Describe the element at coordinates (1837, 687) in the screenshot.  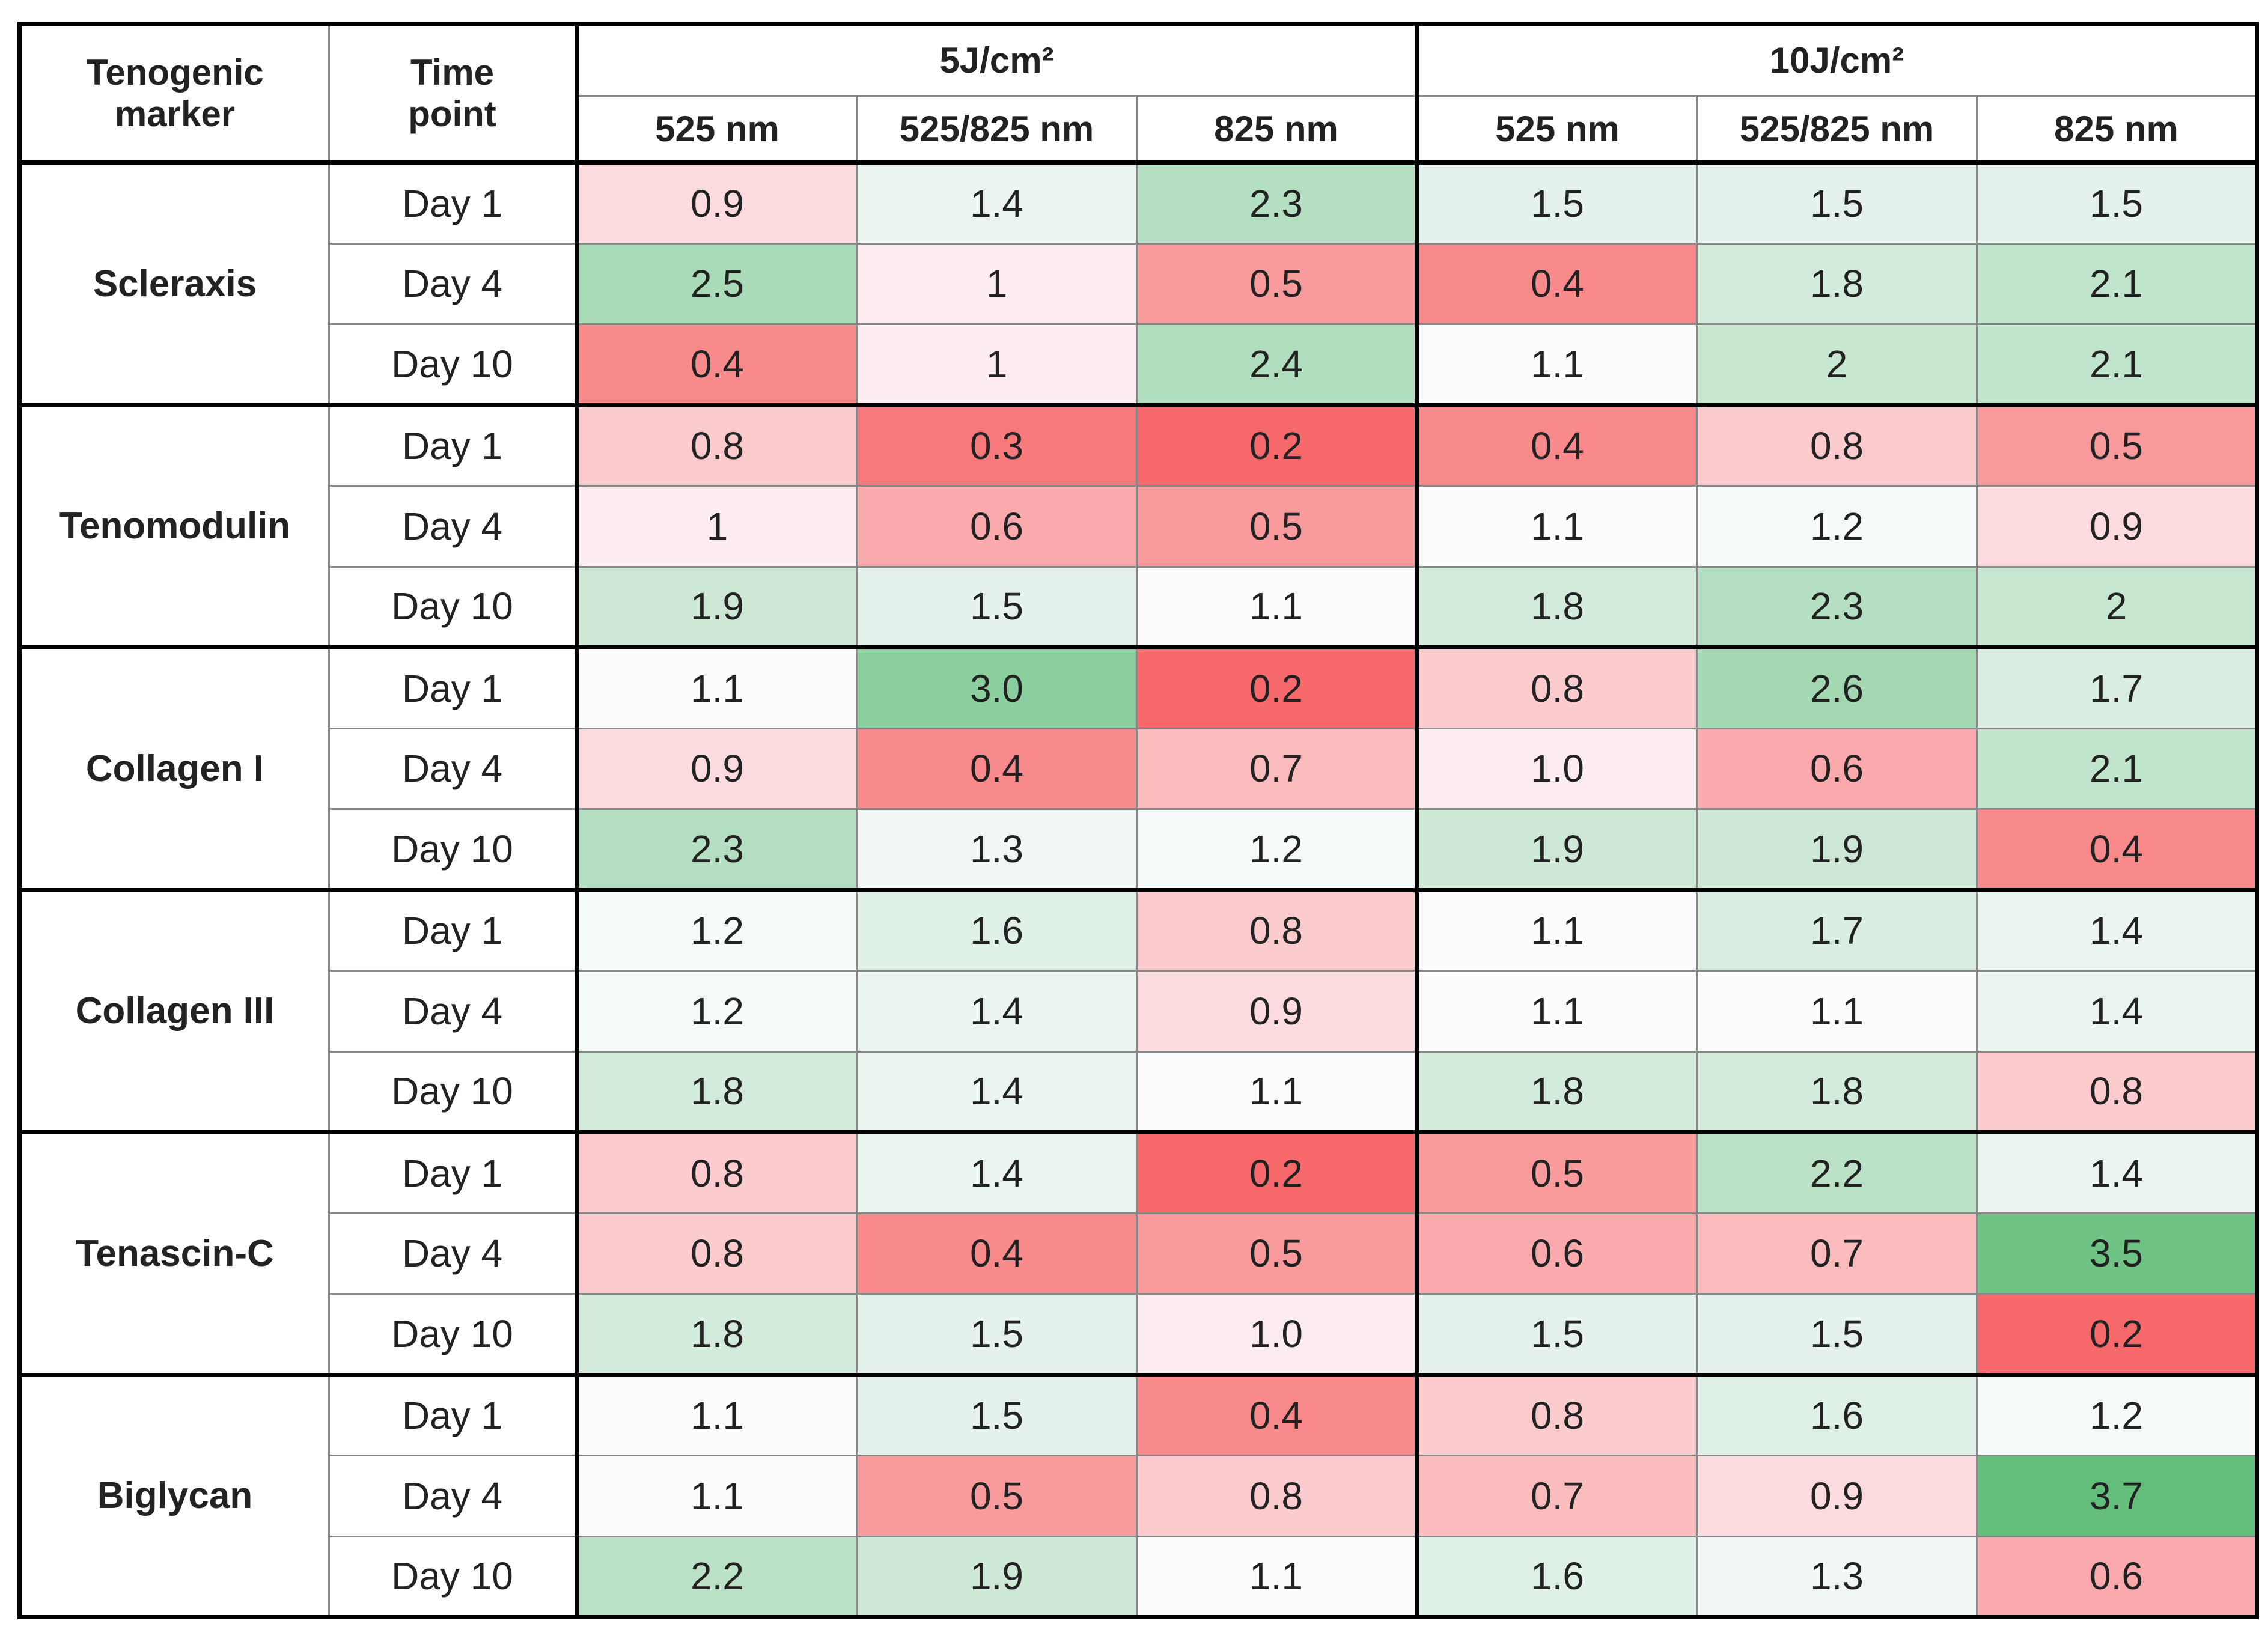
I see `value-cell: 2.6` at that location.